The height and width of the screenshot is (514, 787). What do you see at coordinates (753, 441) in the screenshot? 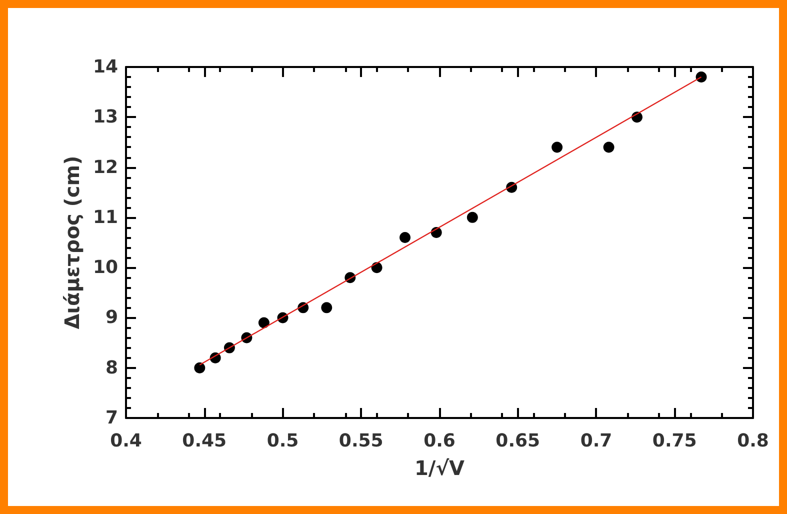
I see `x-tick-label: 0.8` at bounding box center [753, 441].